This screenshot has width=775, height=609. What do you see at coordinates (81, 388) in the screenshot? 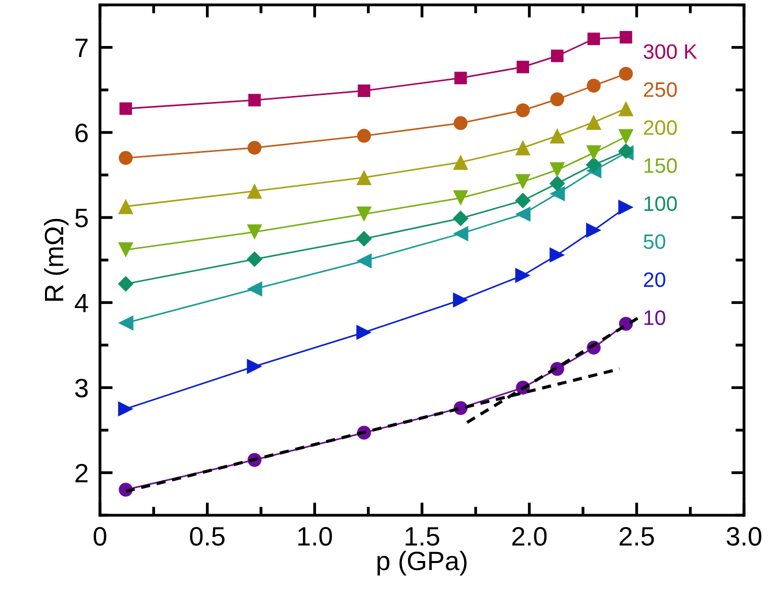
I see `y-tick-label: 3` at bounding box center [81, 388].